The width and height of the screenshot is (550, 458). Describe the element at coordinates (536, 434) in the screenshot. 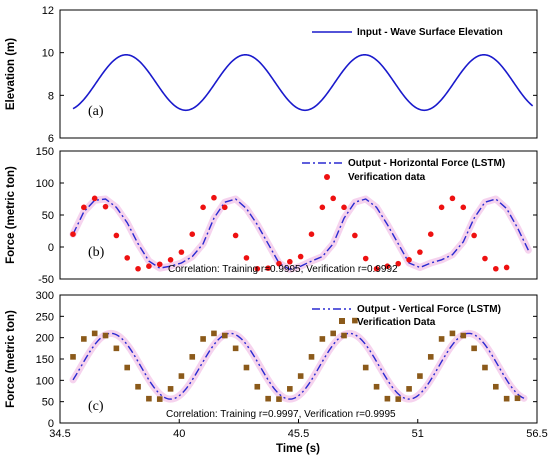

I see `xtick-label: 56.5` at that location.